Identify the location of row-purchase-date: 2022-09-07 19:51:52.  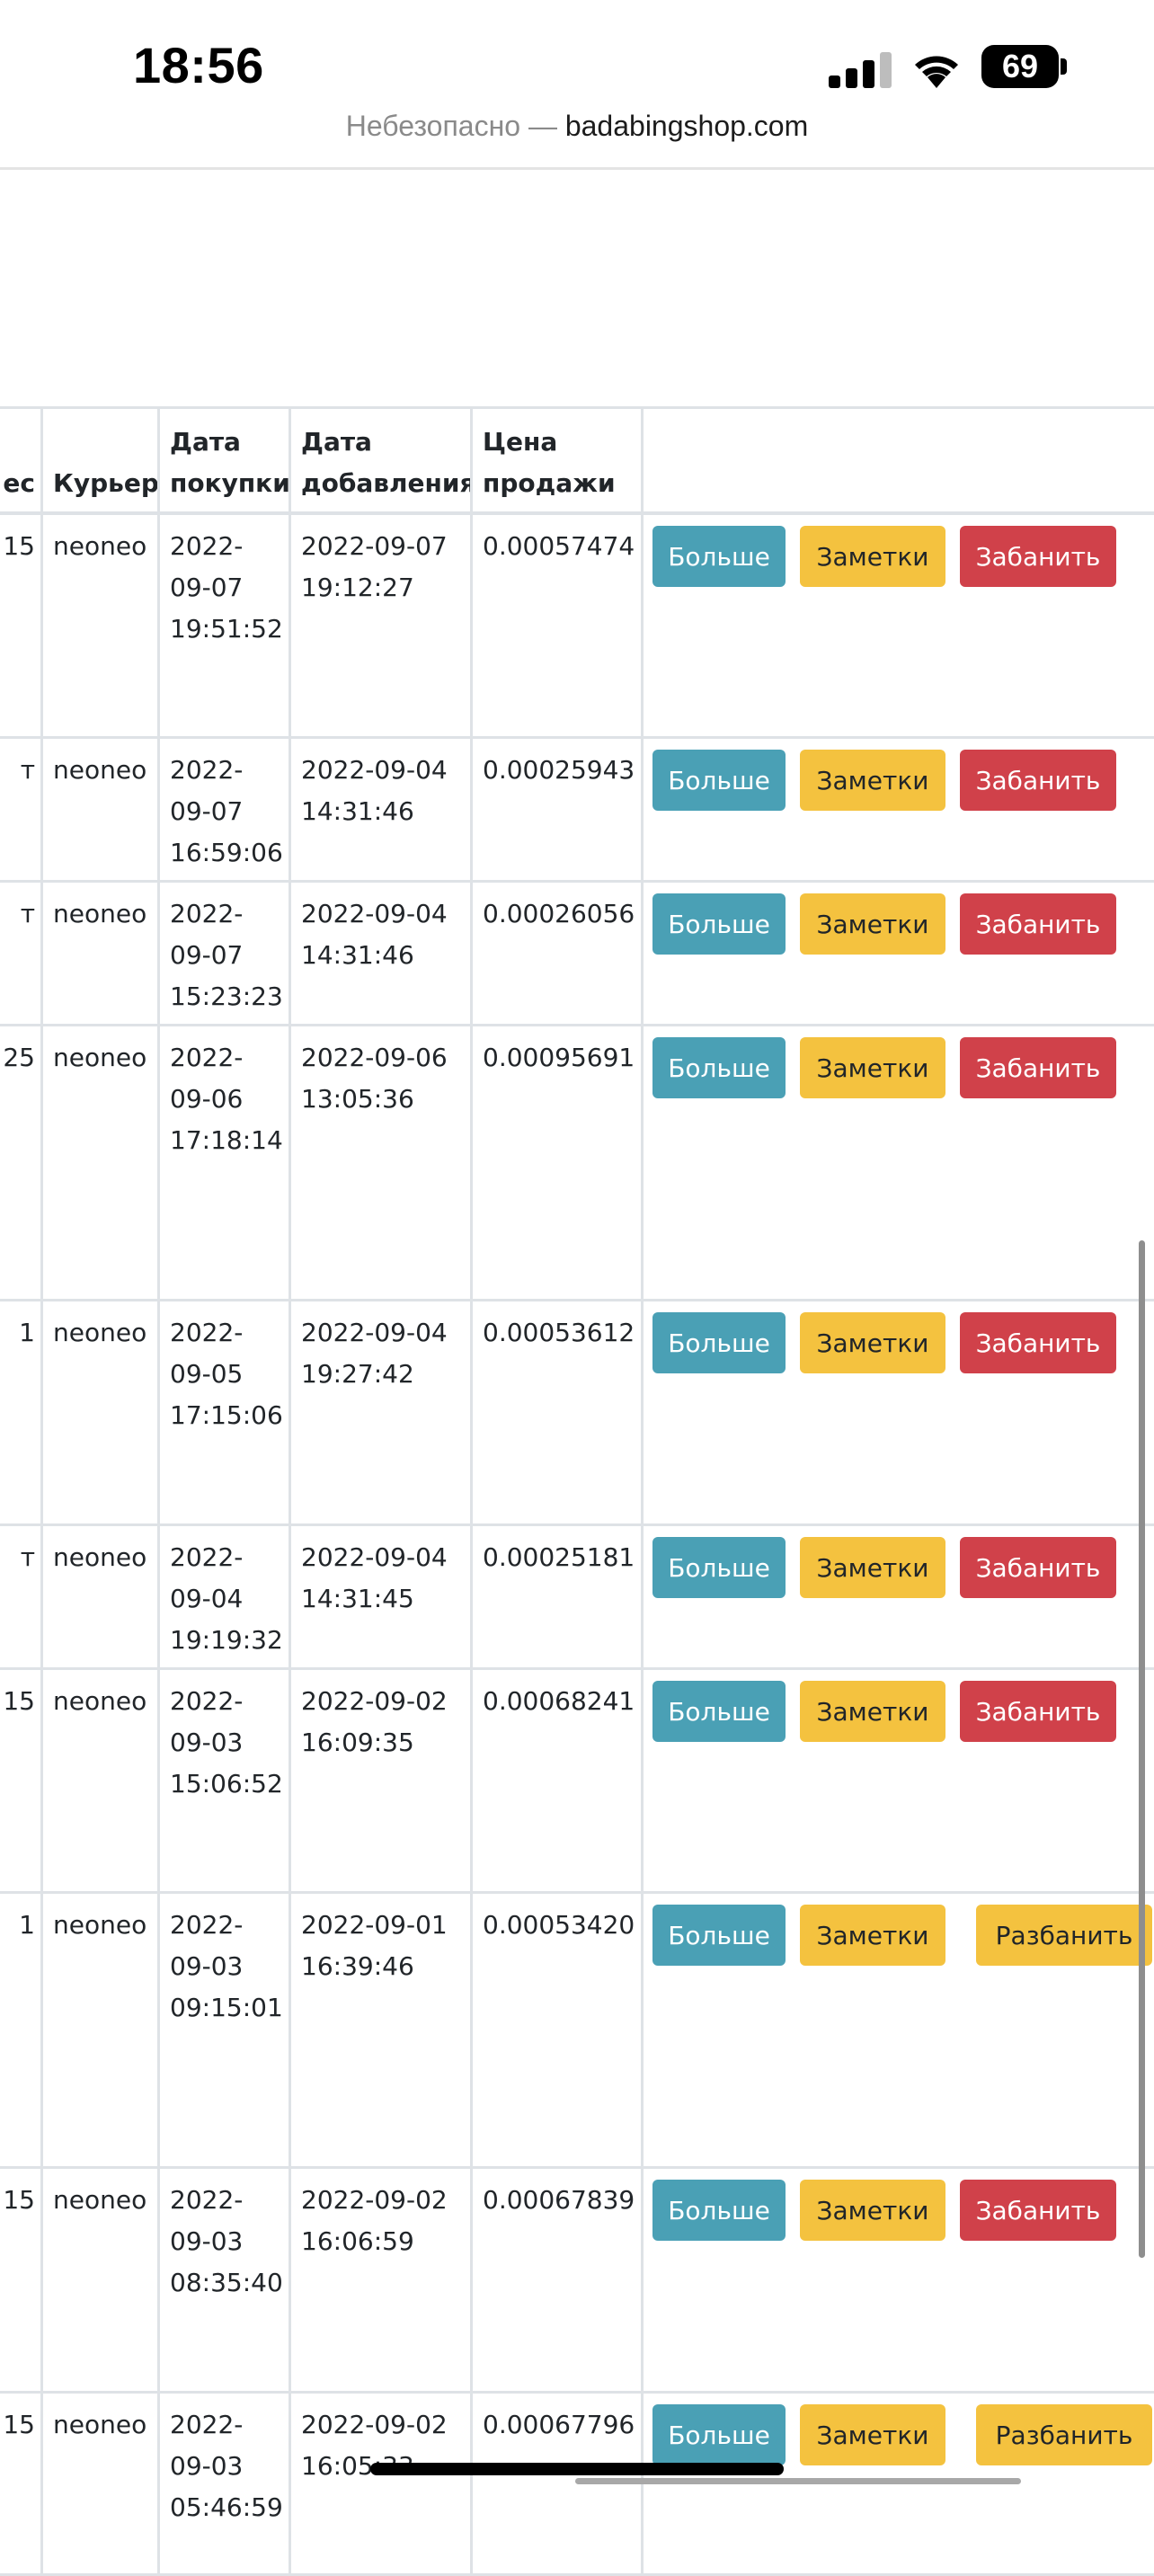
(225, 625).